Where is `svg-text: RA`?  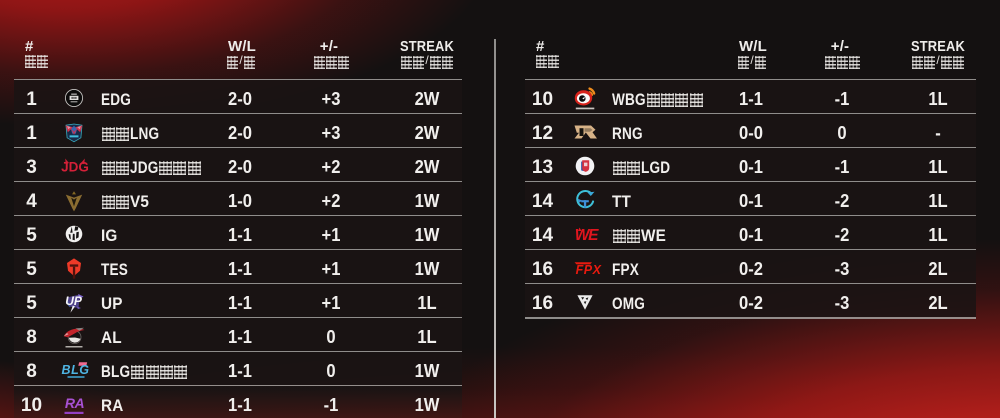 svg-text: RA is located at coordinates (75, 403).